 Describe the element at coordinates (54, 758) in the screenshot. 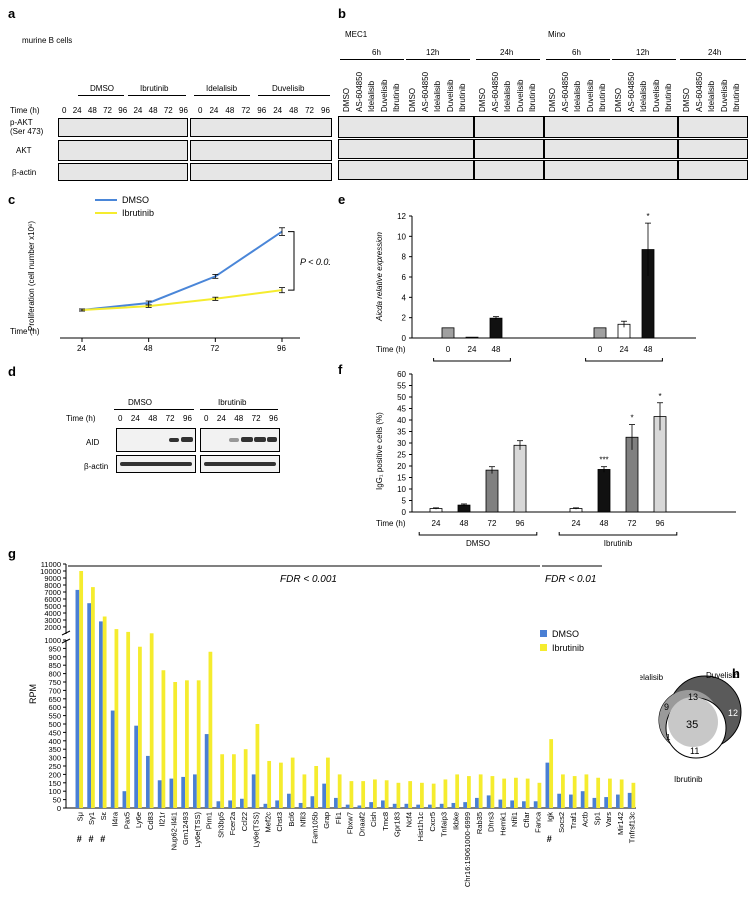

I see `y-tick-label: 300` at that location.